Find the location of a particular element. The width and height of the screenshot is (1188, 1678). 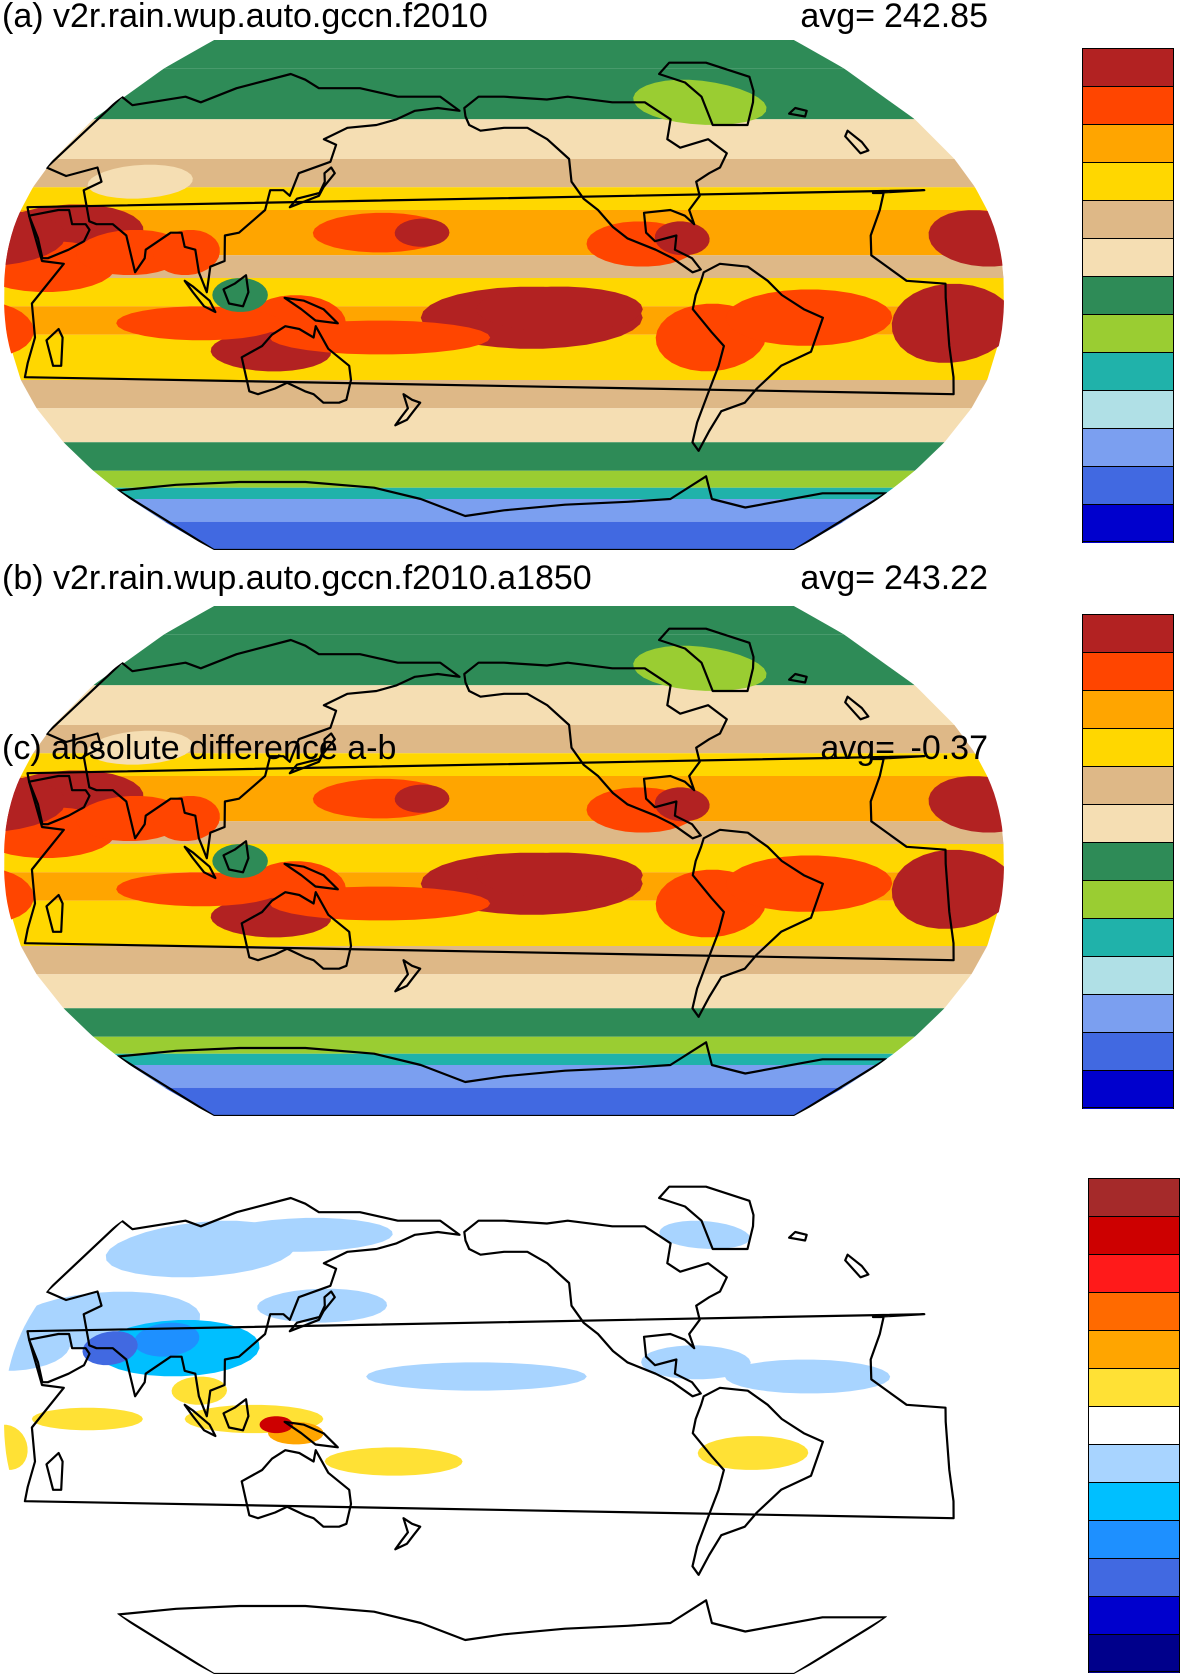

colorbar: 285270255240225210195180165150135120 is located at coordinates (1135, 861).